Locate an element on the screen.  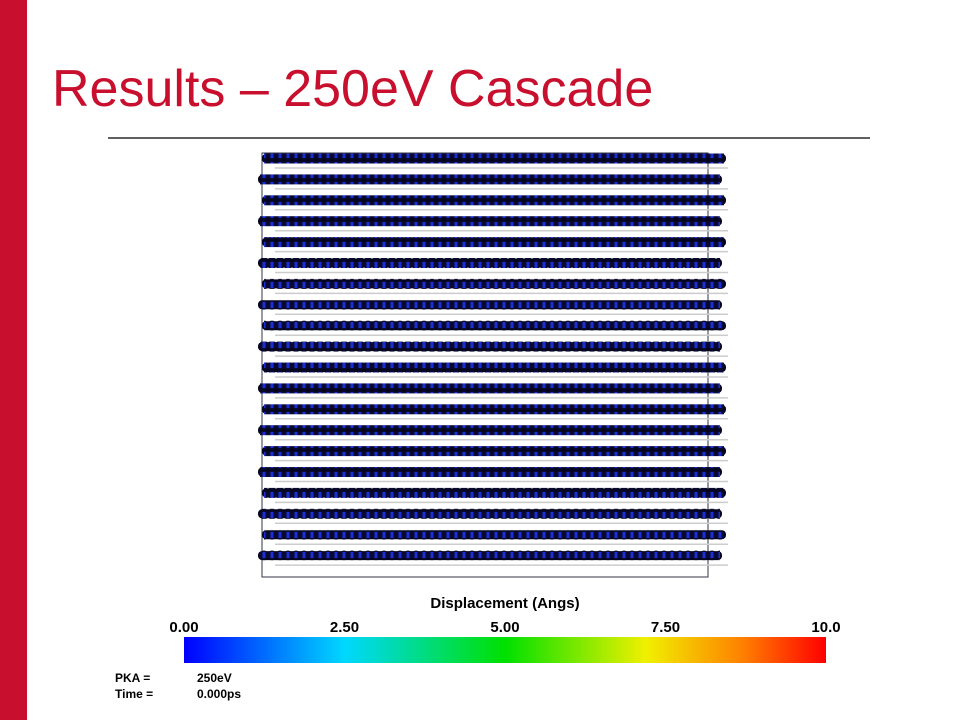
pka-value: 250eV is located at coordinates (214, 678).